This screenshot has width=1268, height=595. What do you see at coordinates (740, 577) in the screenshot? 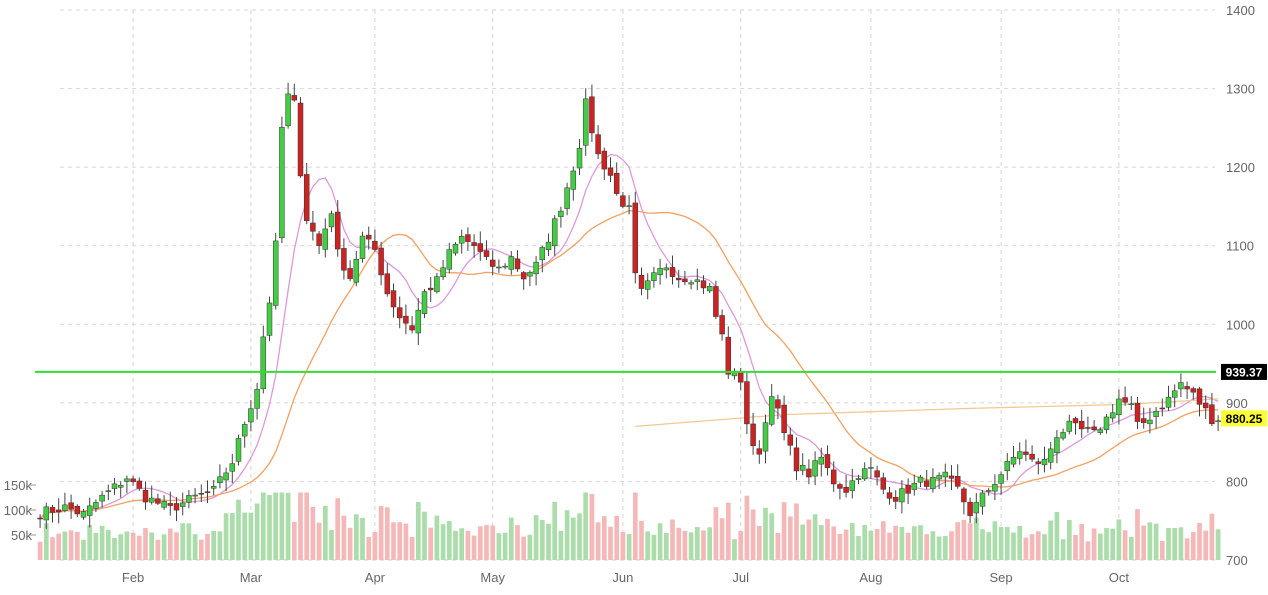
I see `x-tick-label: Jul` at bounding box center [740, 577].